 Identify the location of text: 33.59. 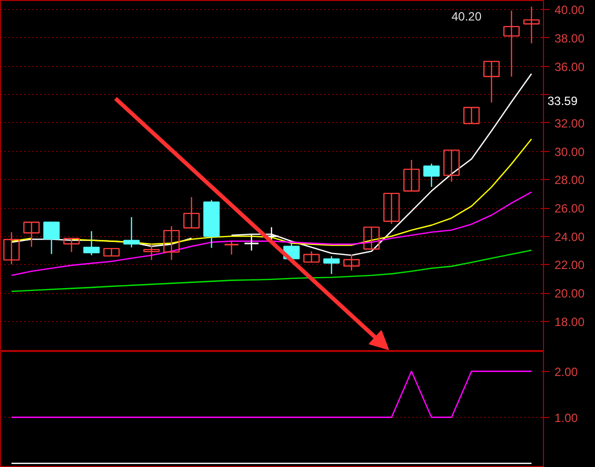
(563, 101).